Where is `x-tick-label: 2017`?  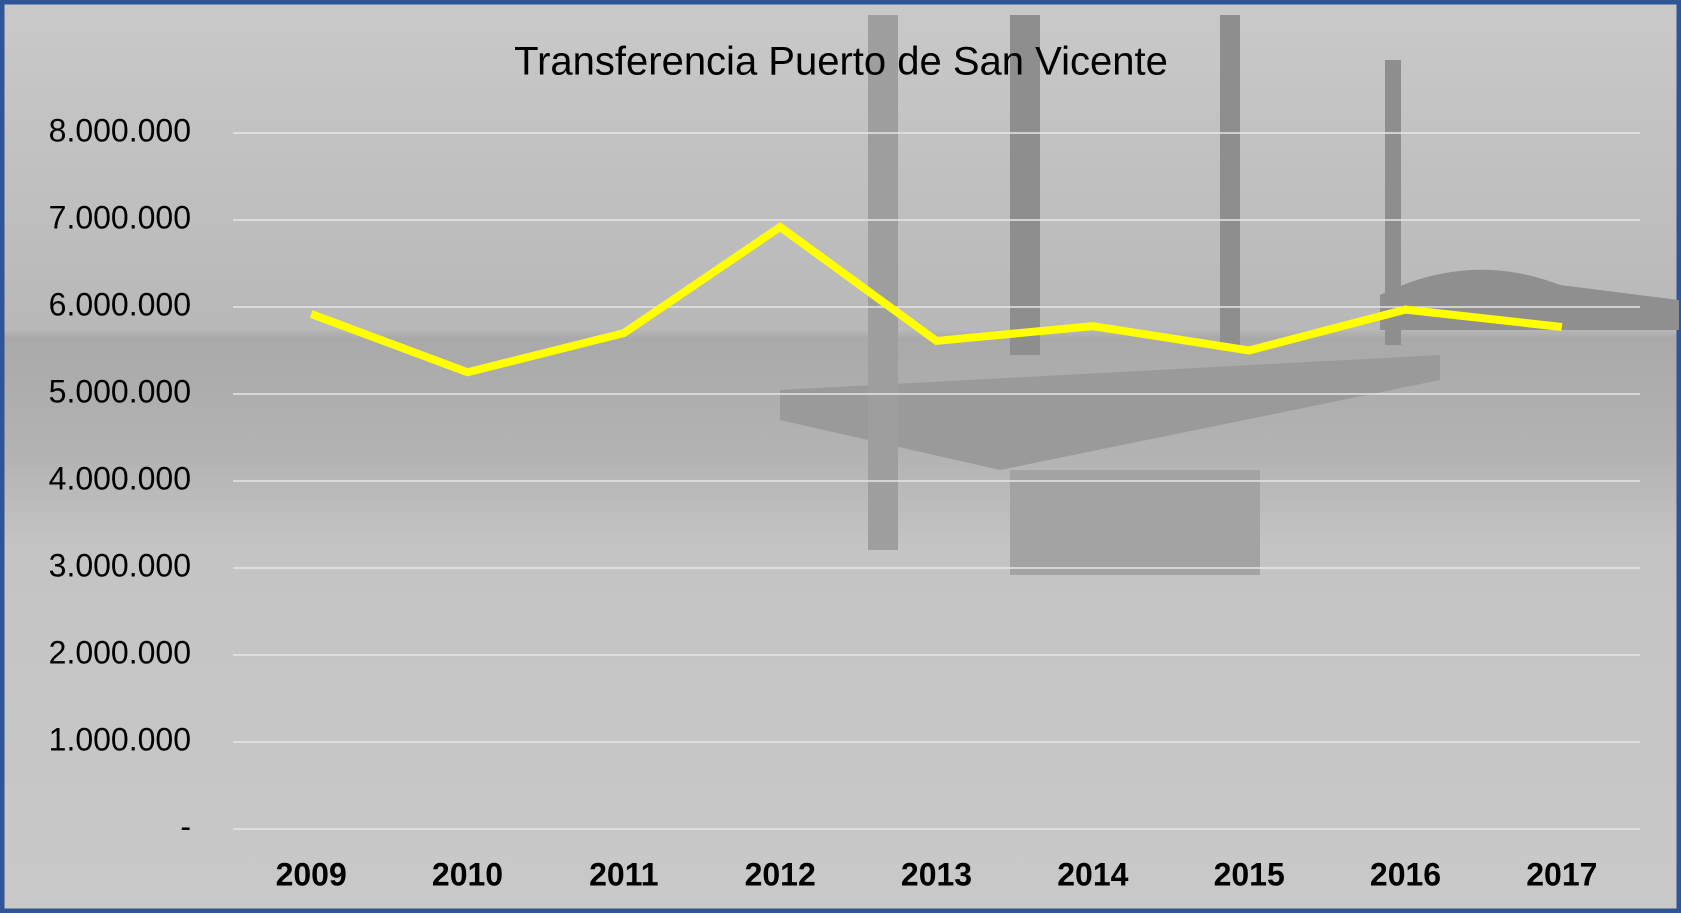
x-tick-label: 2017 is located at coordinates (1561, 874).